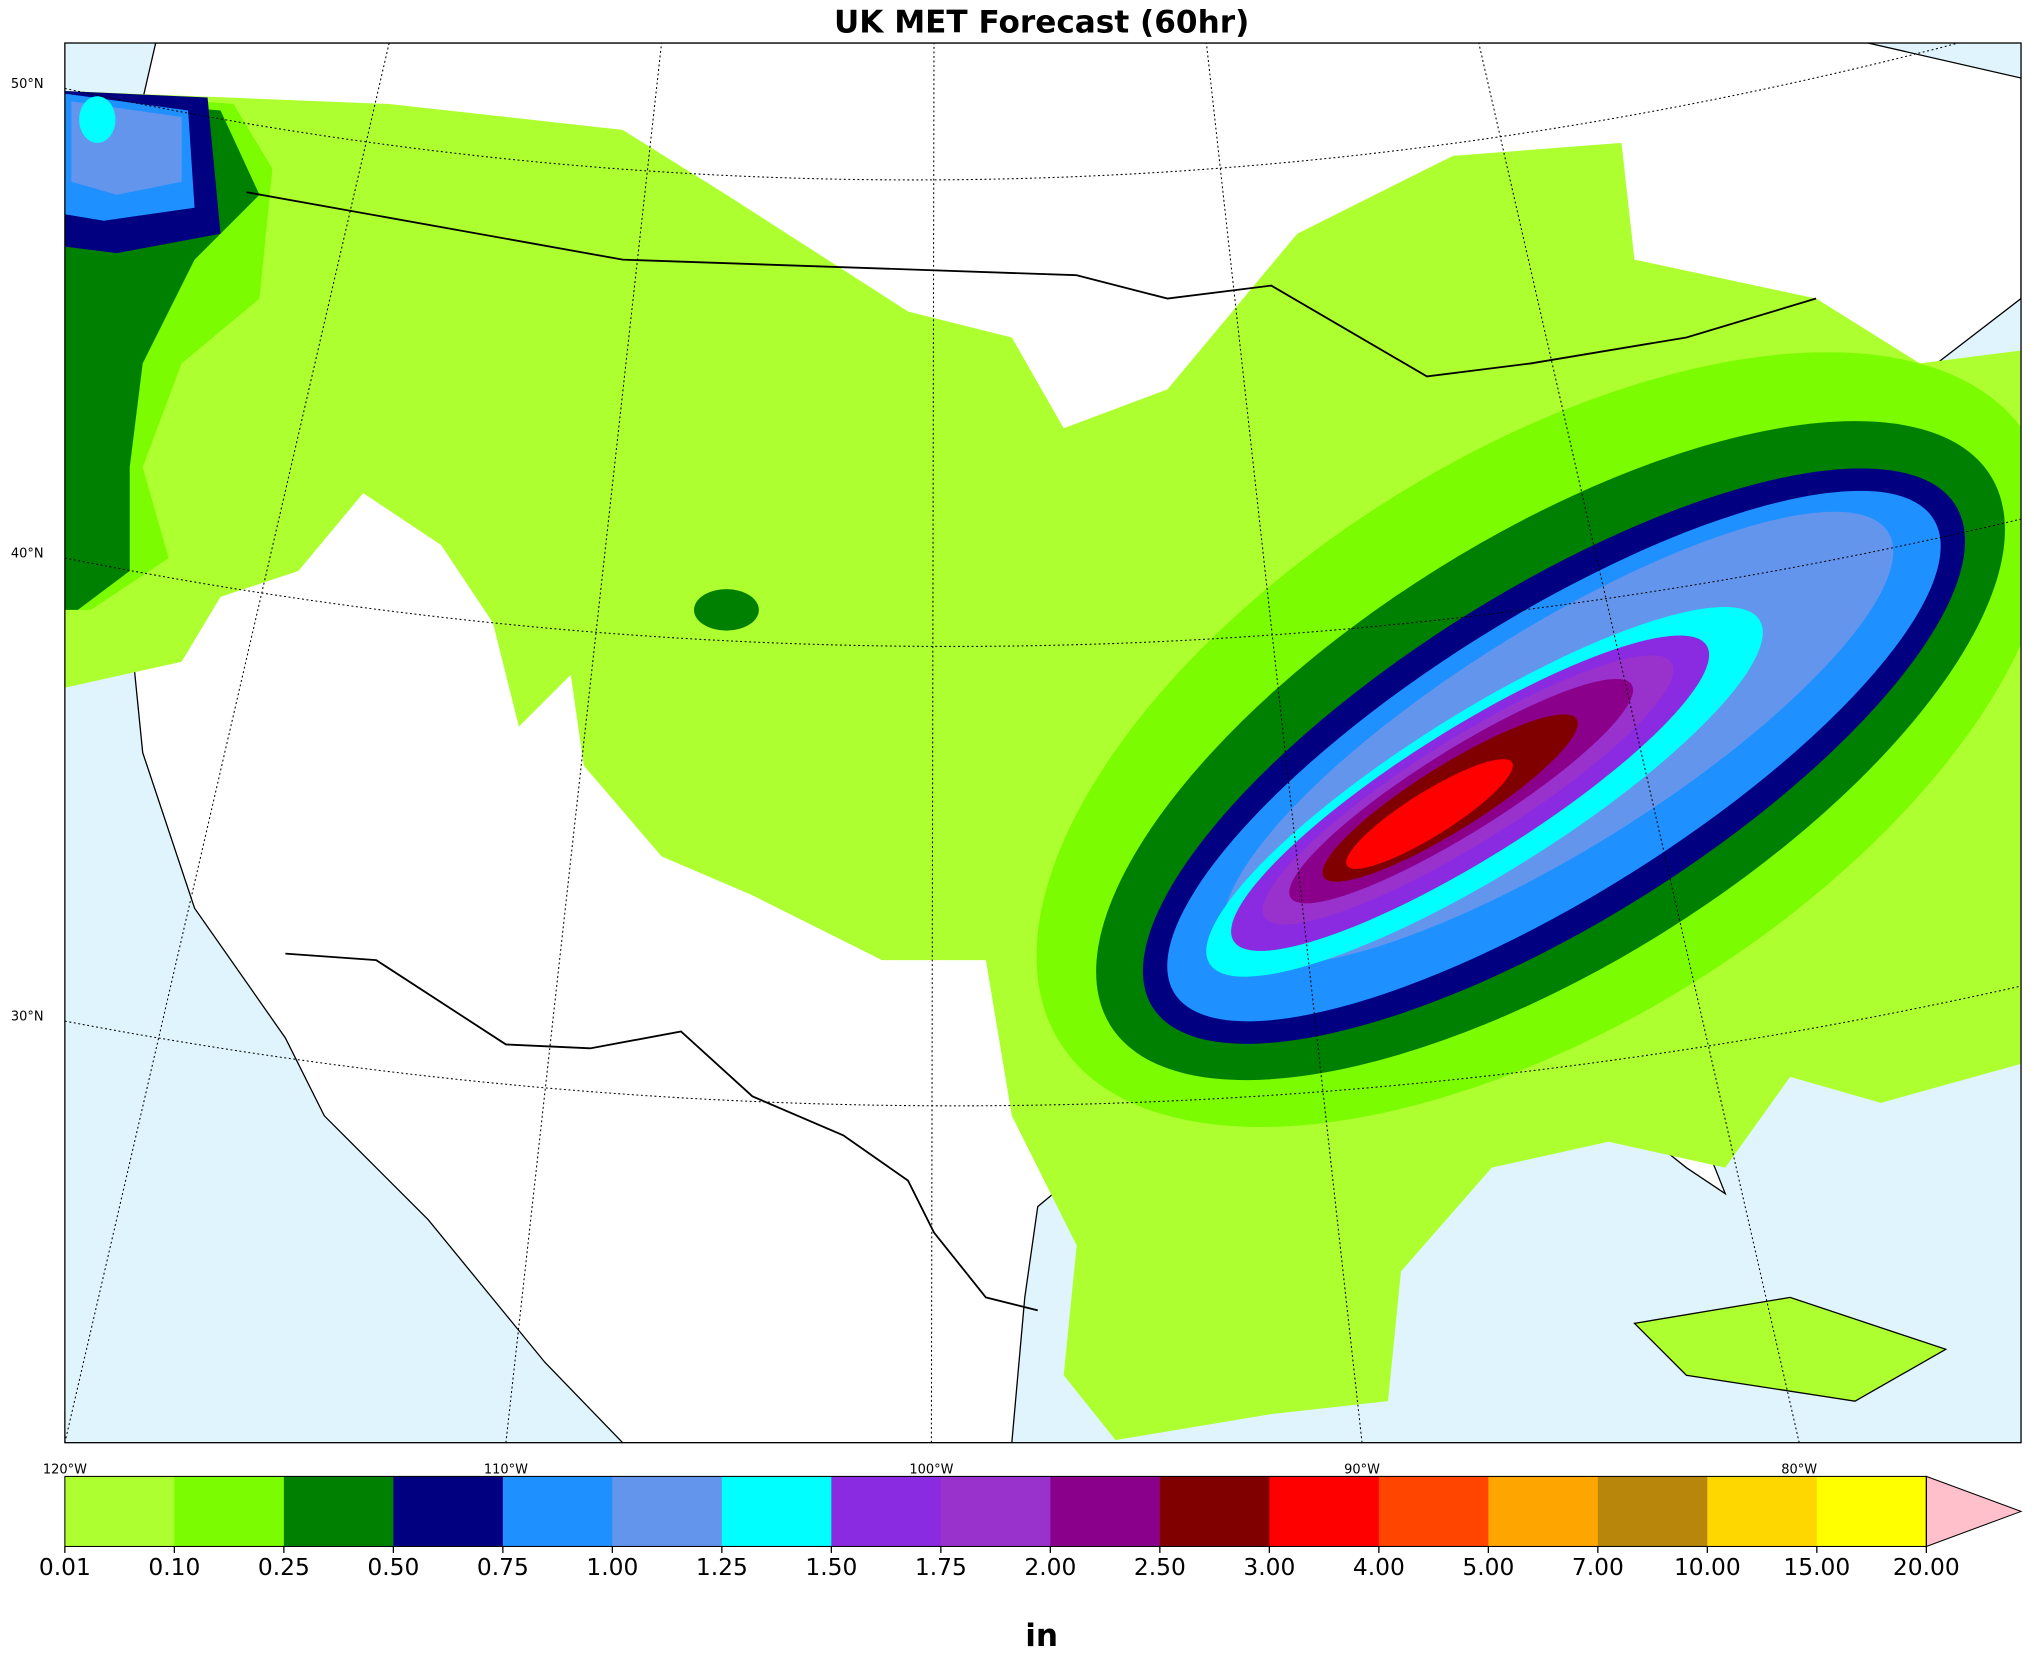 The image size is (2034, 1666). I want to click on lon-label: 80°W, so click(1799, 1469).